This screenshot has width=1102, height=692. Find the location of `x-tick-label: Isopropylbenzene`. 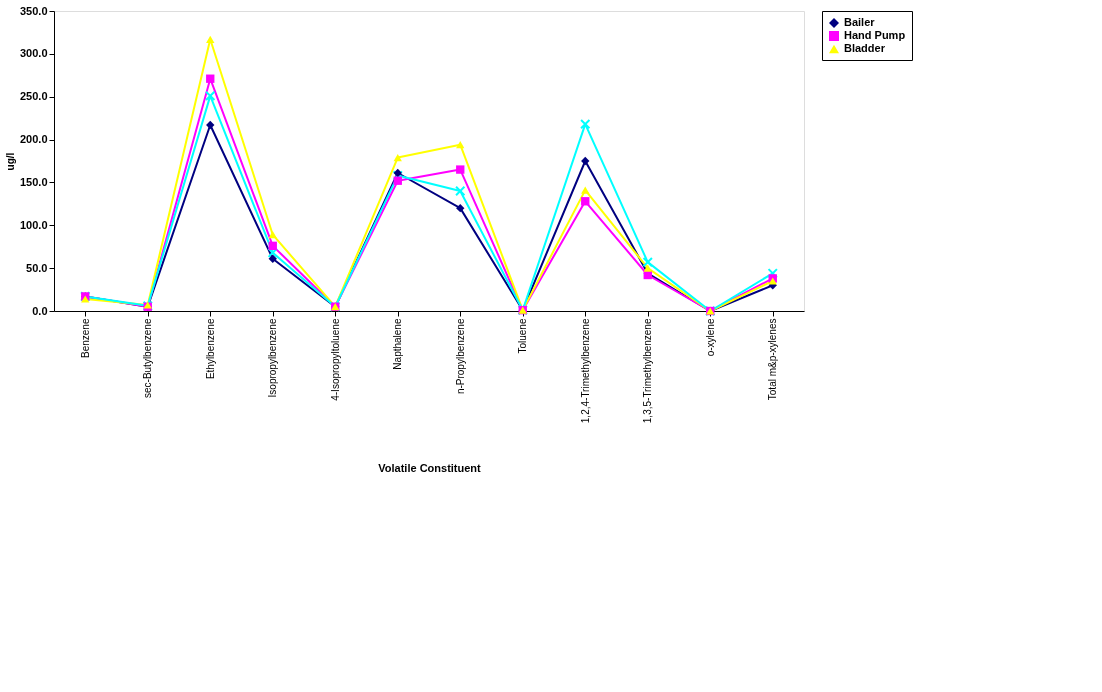

x-tick-label: Isopropylbenzene is located at coordinates (273, 358).